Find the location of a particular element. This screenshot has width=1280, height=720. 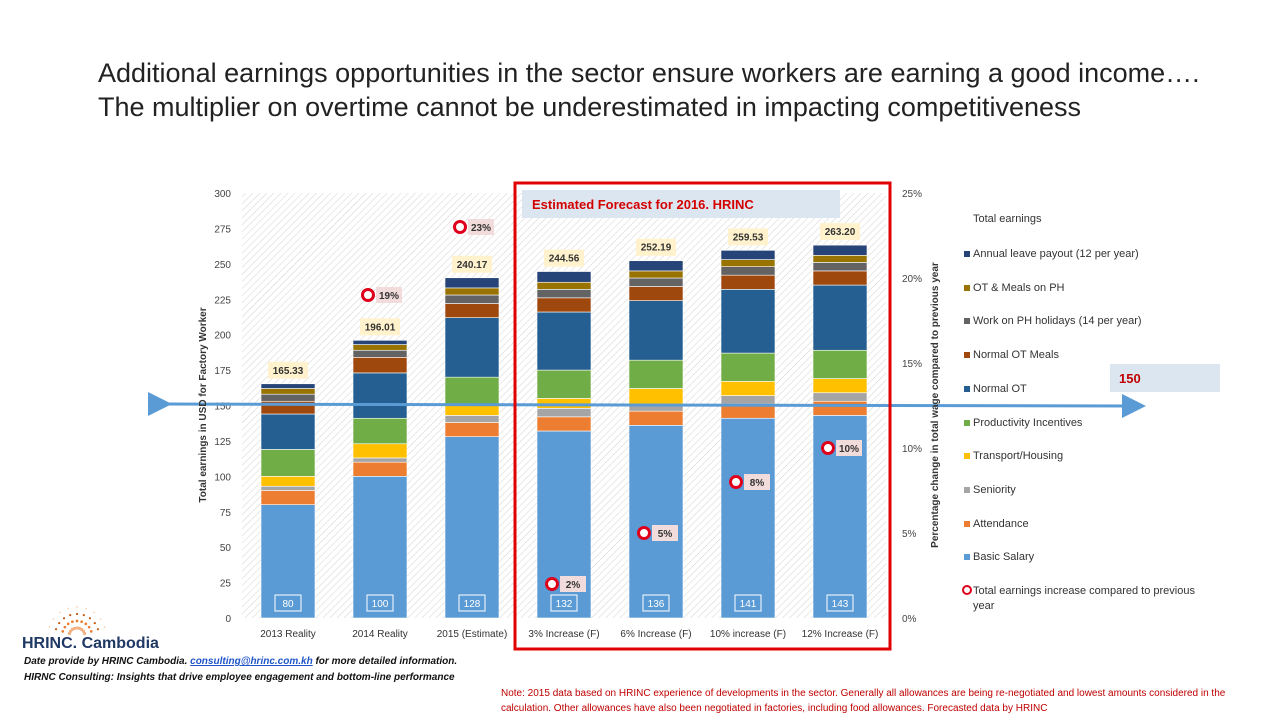

legend-label: Normal OT Meals is located at coordinates (1016, 355).